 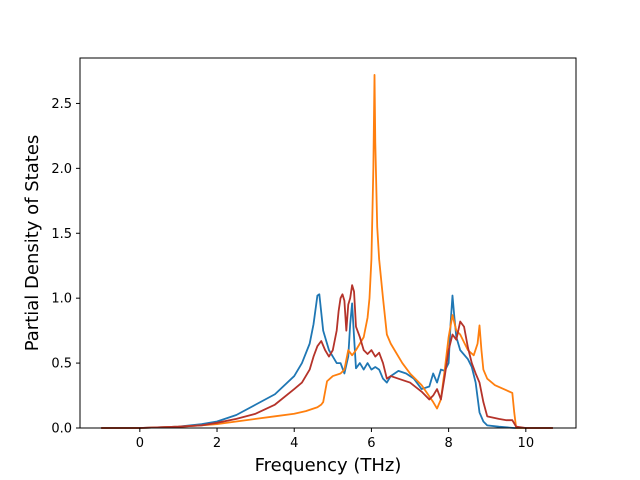 What do you see at coordinates (328, 465) in the screenshot?
I see `x-axis-label: Frequency (THz)` at bounding box center [328, 465].